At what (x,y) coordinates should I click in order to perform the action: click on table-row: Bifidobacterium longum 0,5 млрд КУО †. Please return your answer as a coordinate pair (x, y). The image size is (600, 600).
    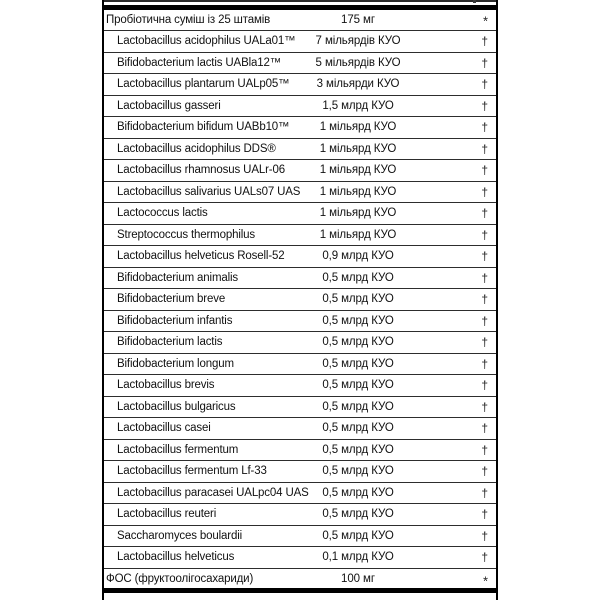
    Looking at the image, I should click on (300, 364).